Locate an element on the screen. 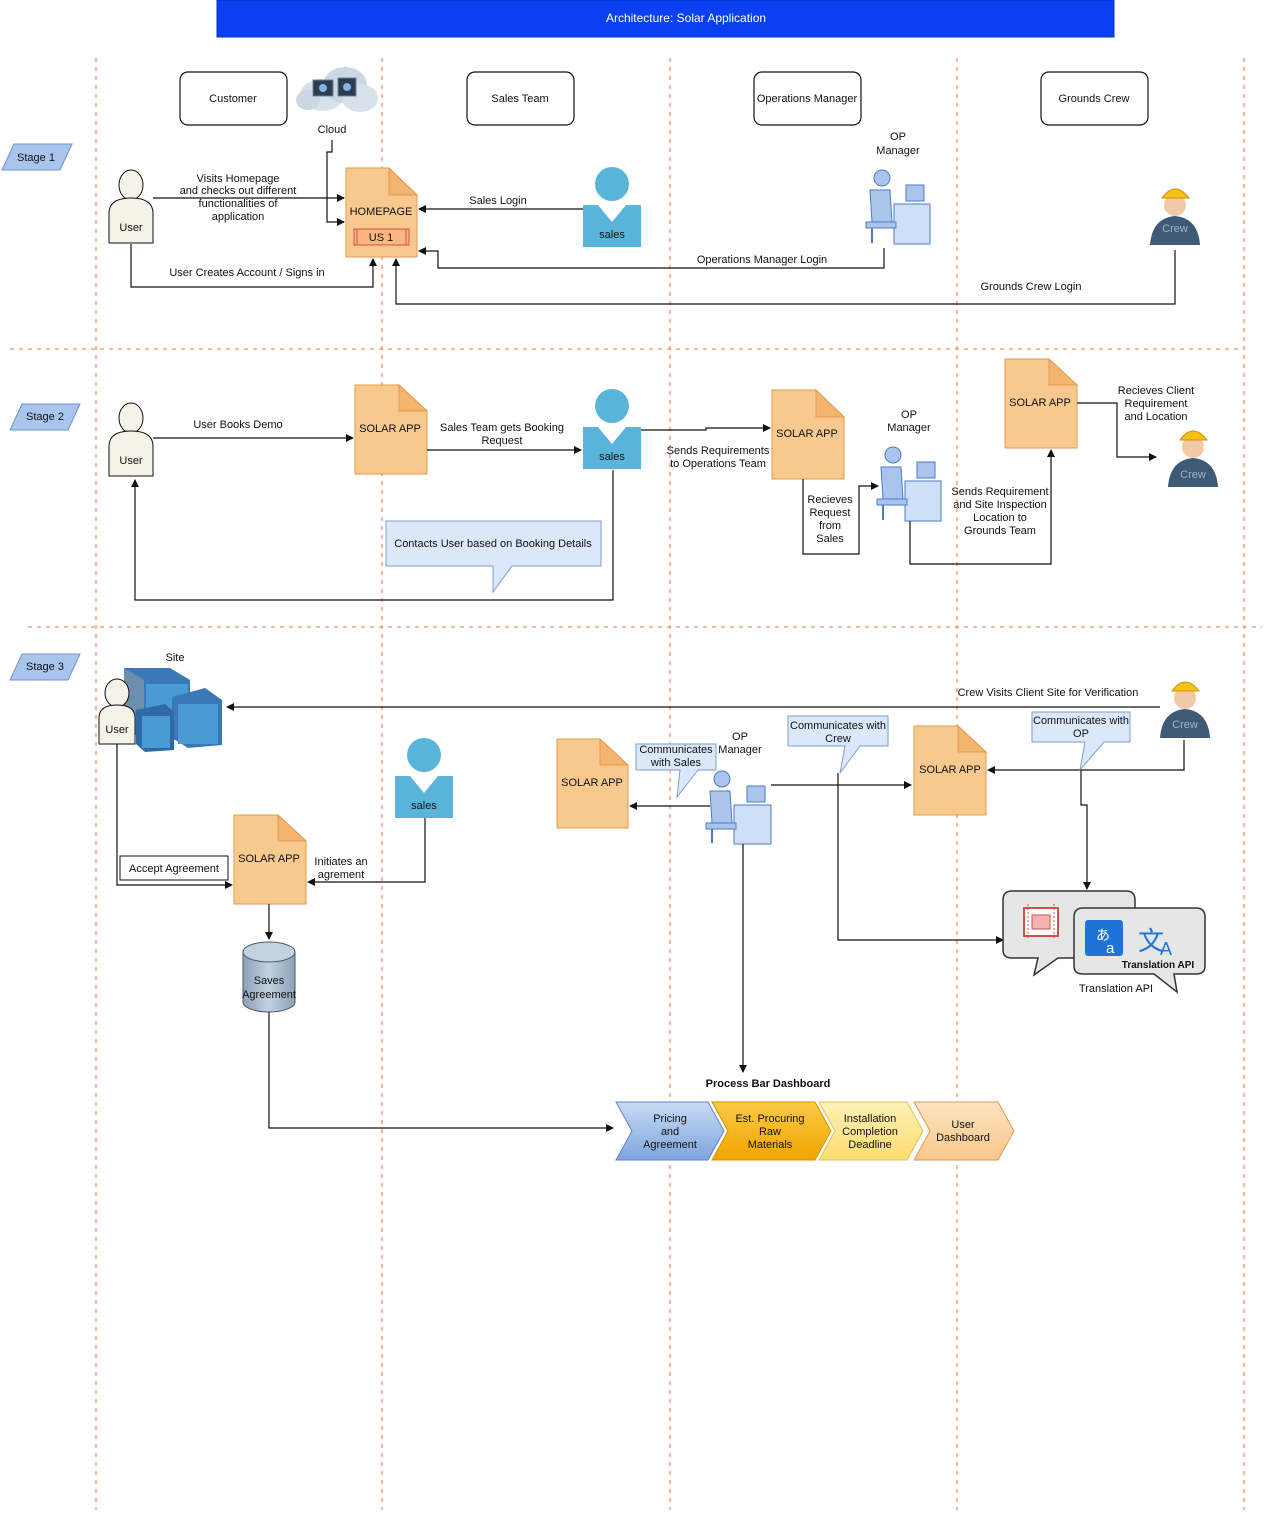 The width and height of the screenshot is (1266, 1517). communicates-op-callout is located at coordinates (1081, 741).